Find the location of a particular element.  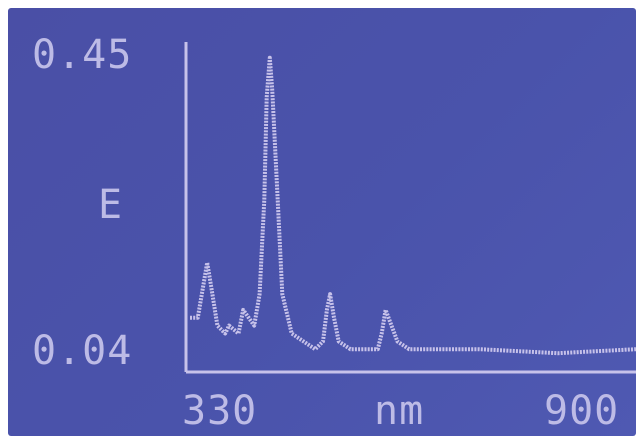

y-tick-label-min: 0.04 is located at coordinates (82, 351).